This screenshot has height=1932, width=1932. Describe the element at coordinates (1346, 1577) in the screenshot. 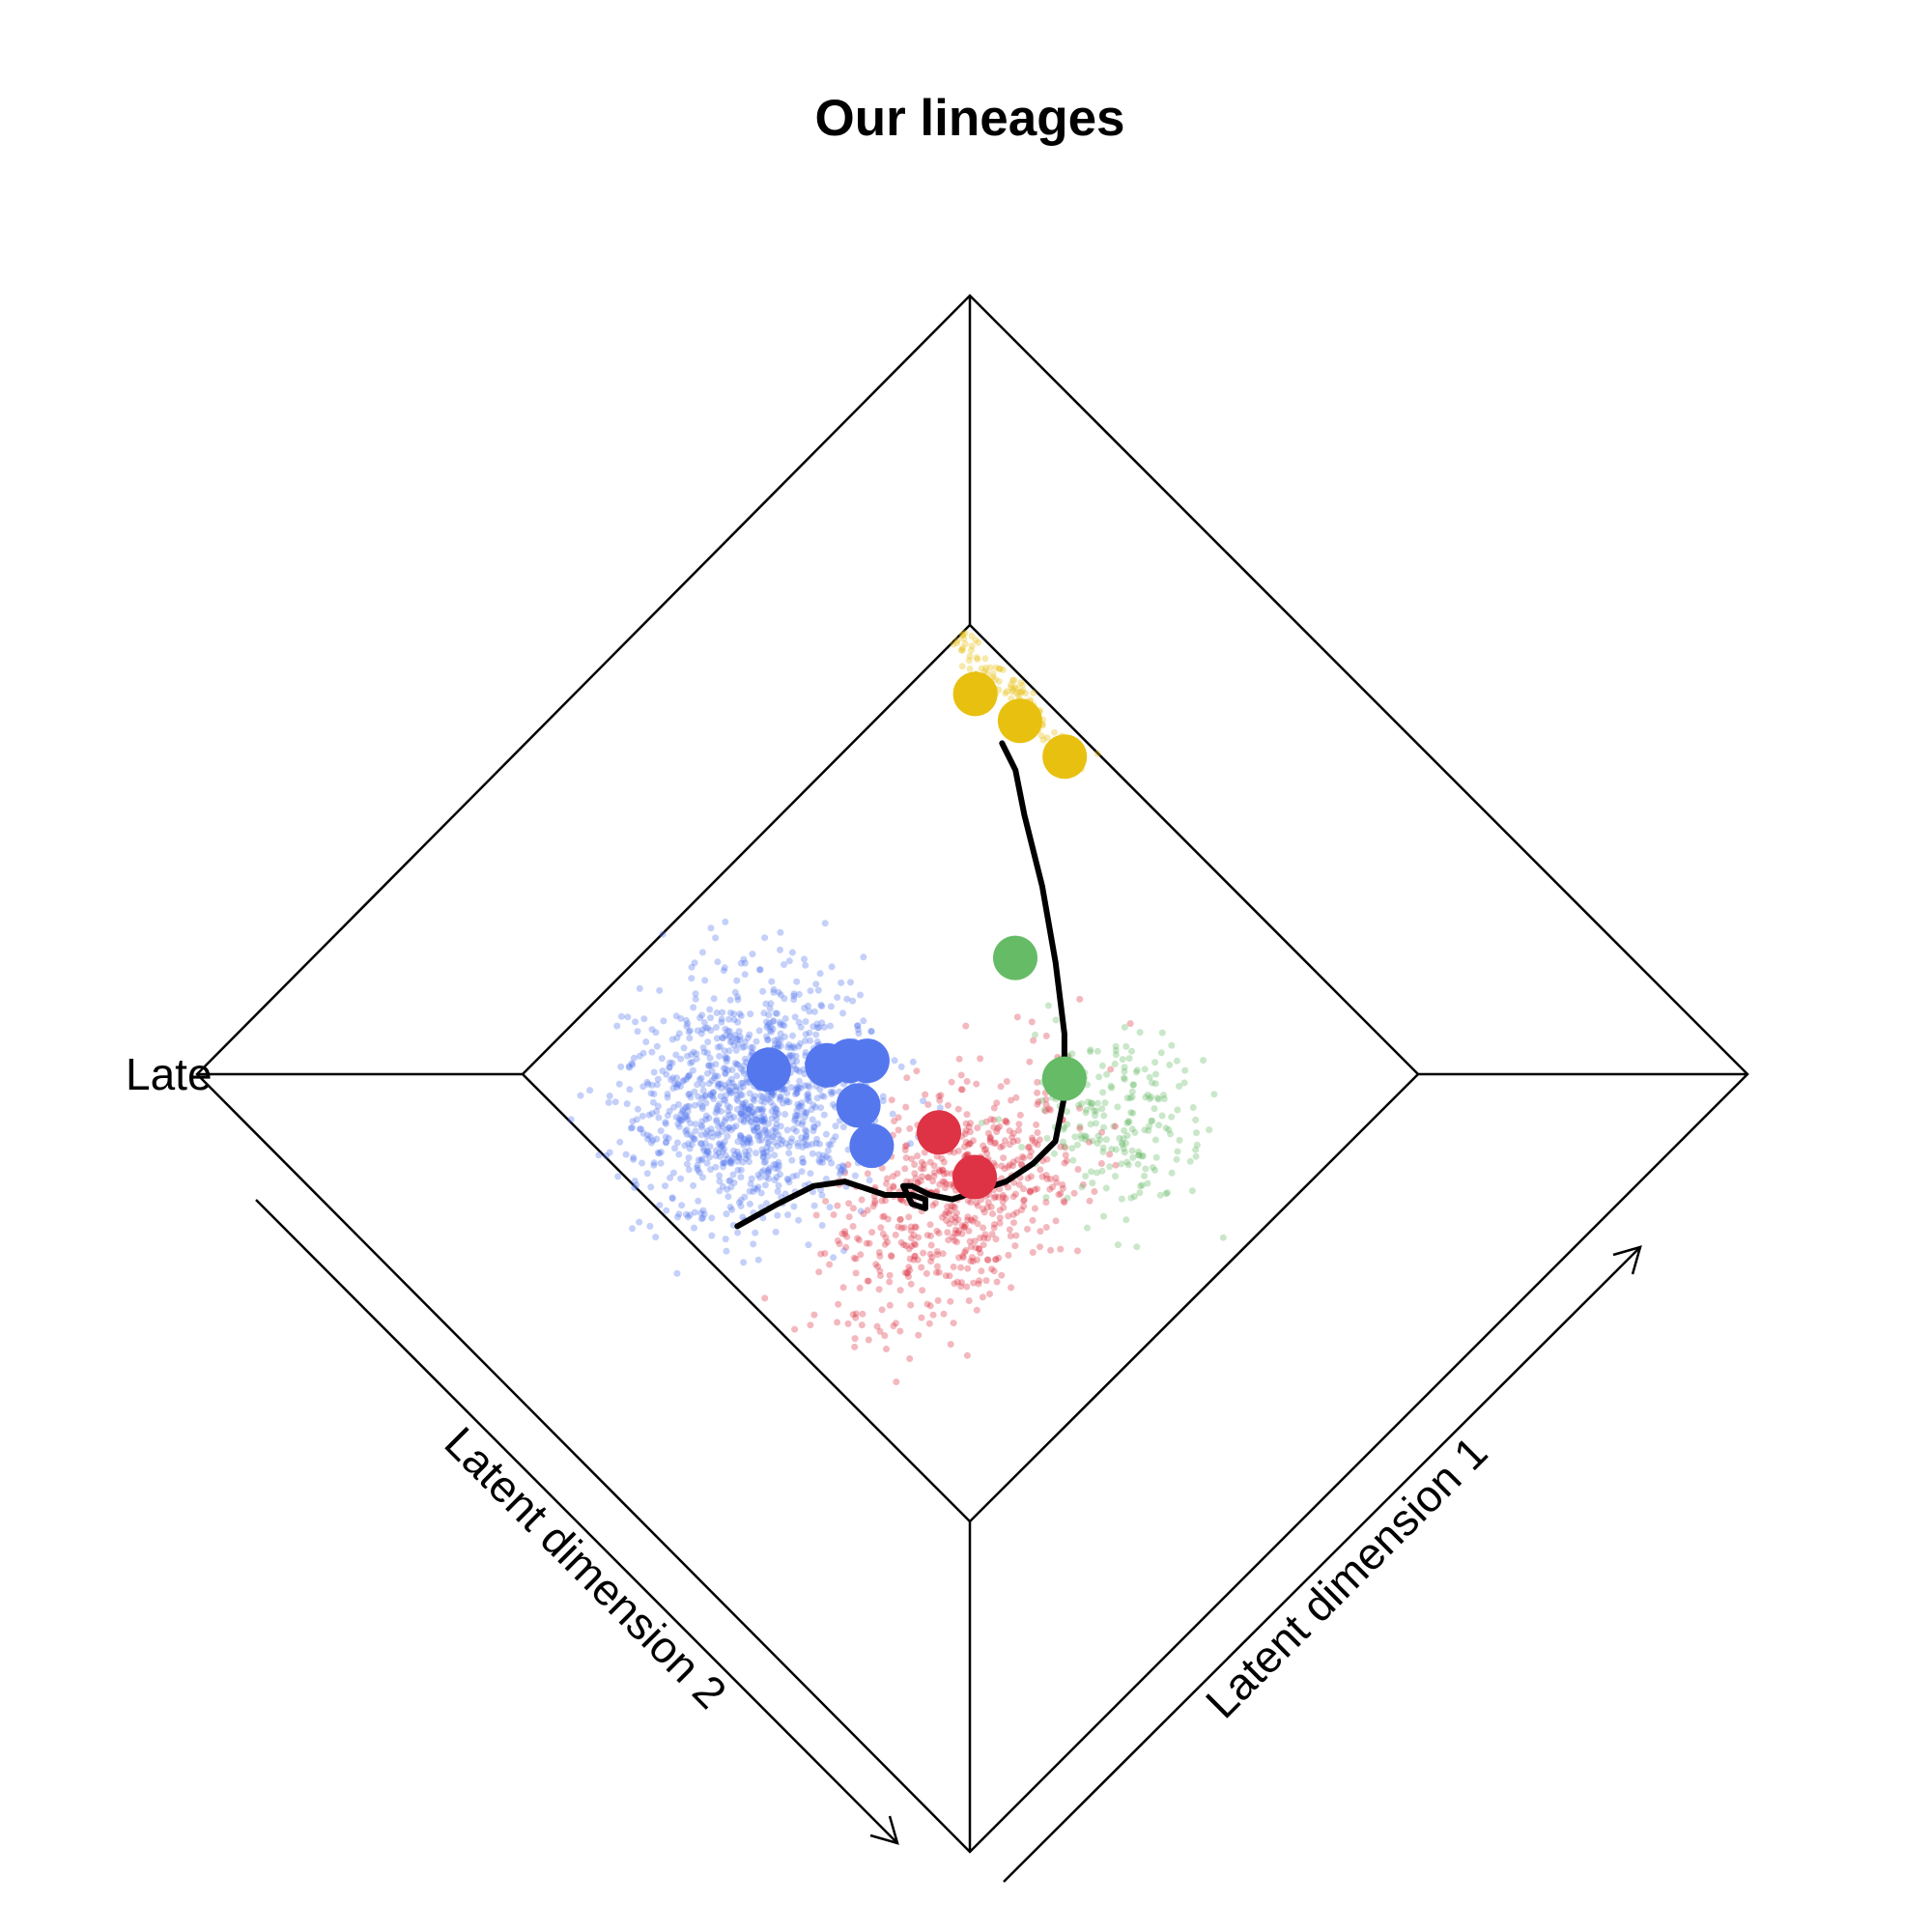

I see `x-axis-label: Latent dimension 1` at that location.